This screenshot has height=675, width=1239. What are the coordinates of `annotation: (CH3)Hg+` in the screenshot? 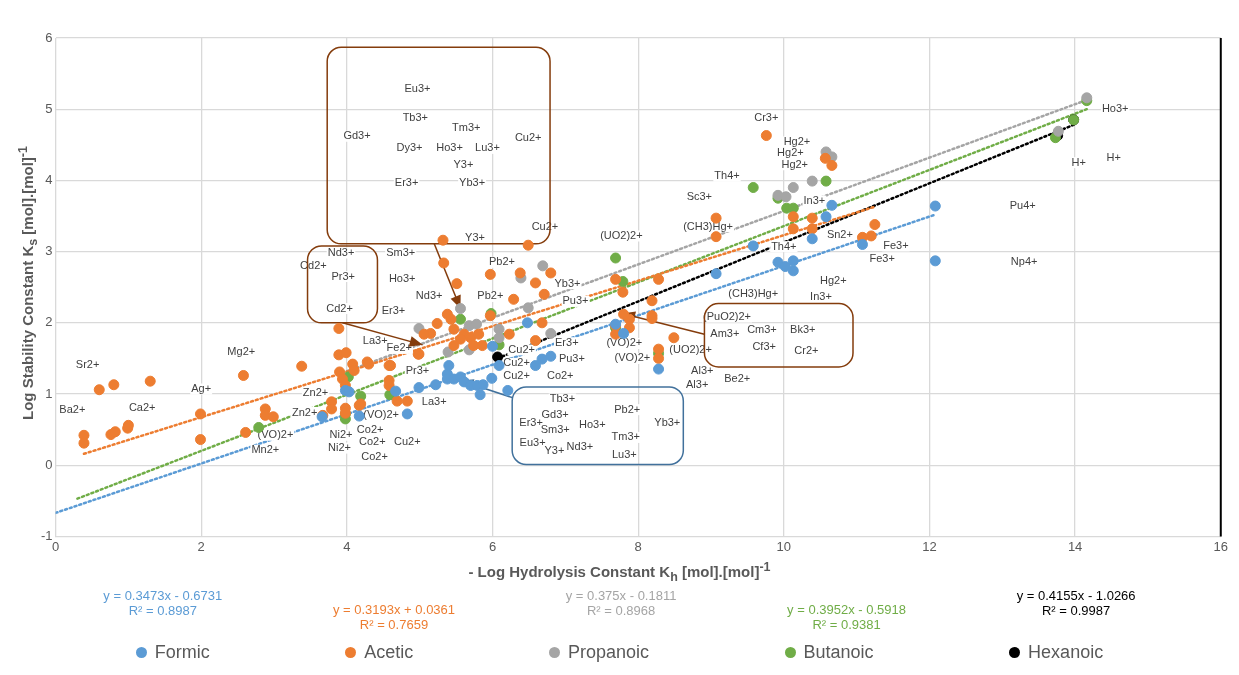 It's located at (708, 225).